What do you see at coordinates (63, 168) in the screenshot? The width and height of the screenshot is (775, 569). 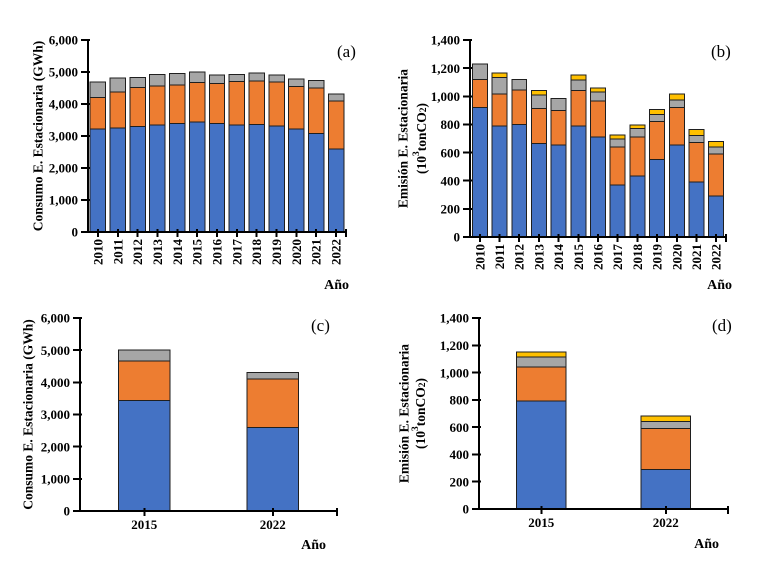 I see `y-tick-label: 2,000` at bounding box center [63, 168].